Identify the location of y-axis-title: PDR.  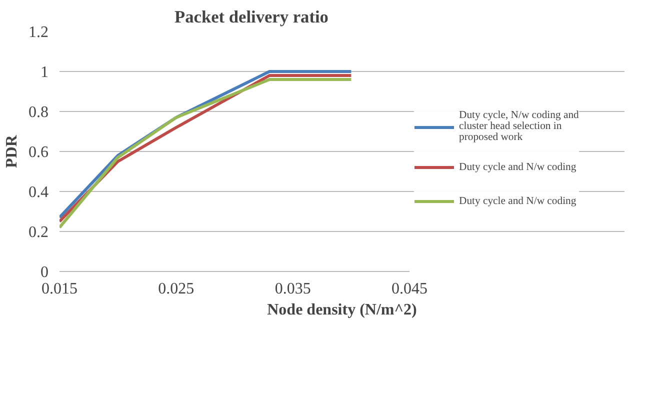
(12, 151).